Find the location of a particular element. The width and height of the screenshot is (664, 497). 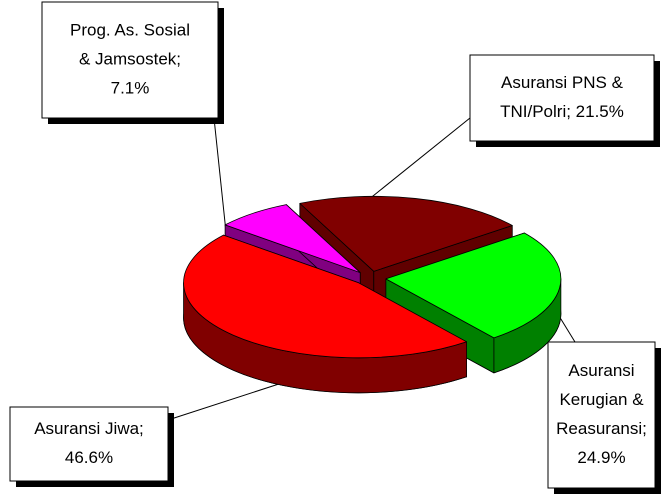

data-label: & Jamsostek; is located at coordinates (130, 58).